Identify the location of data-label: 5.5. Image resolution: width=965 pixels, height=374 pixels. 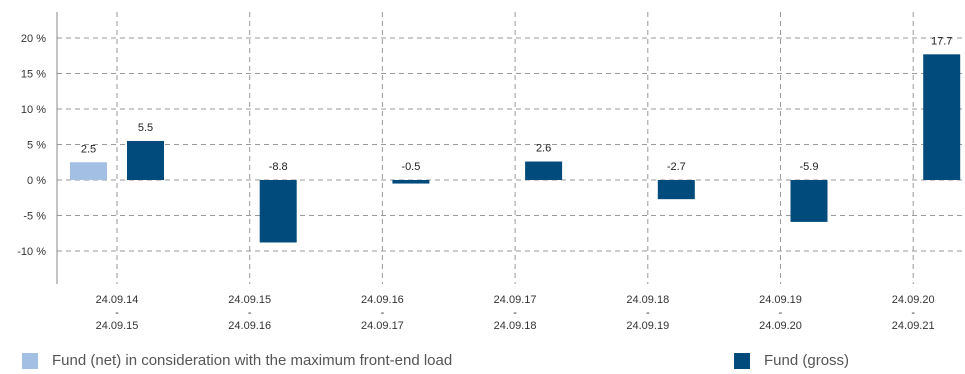
(145, 128).